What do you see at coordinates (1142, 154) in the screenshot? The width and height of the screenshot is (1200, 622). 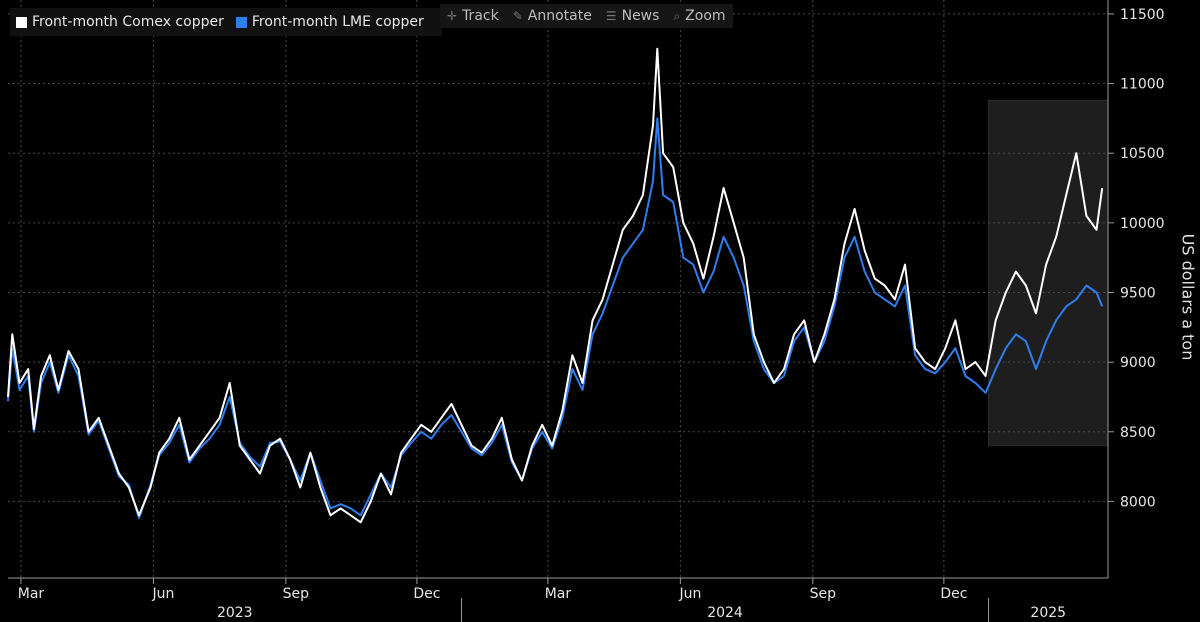 I see `y-tick-label: 10500` at bounding box center [1142, 154].